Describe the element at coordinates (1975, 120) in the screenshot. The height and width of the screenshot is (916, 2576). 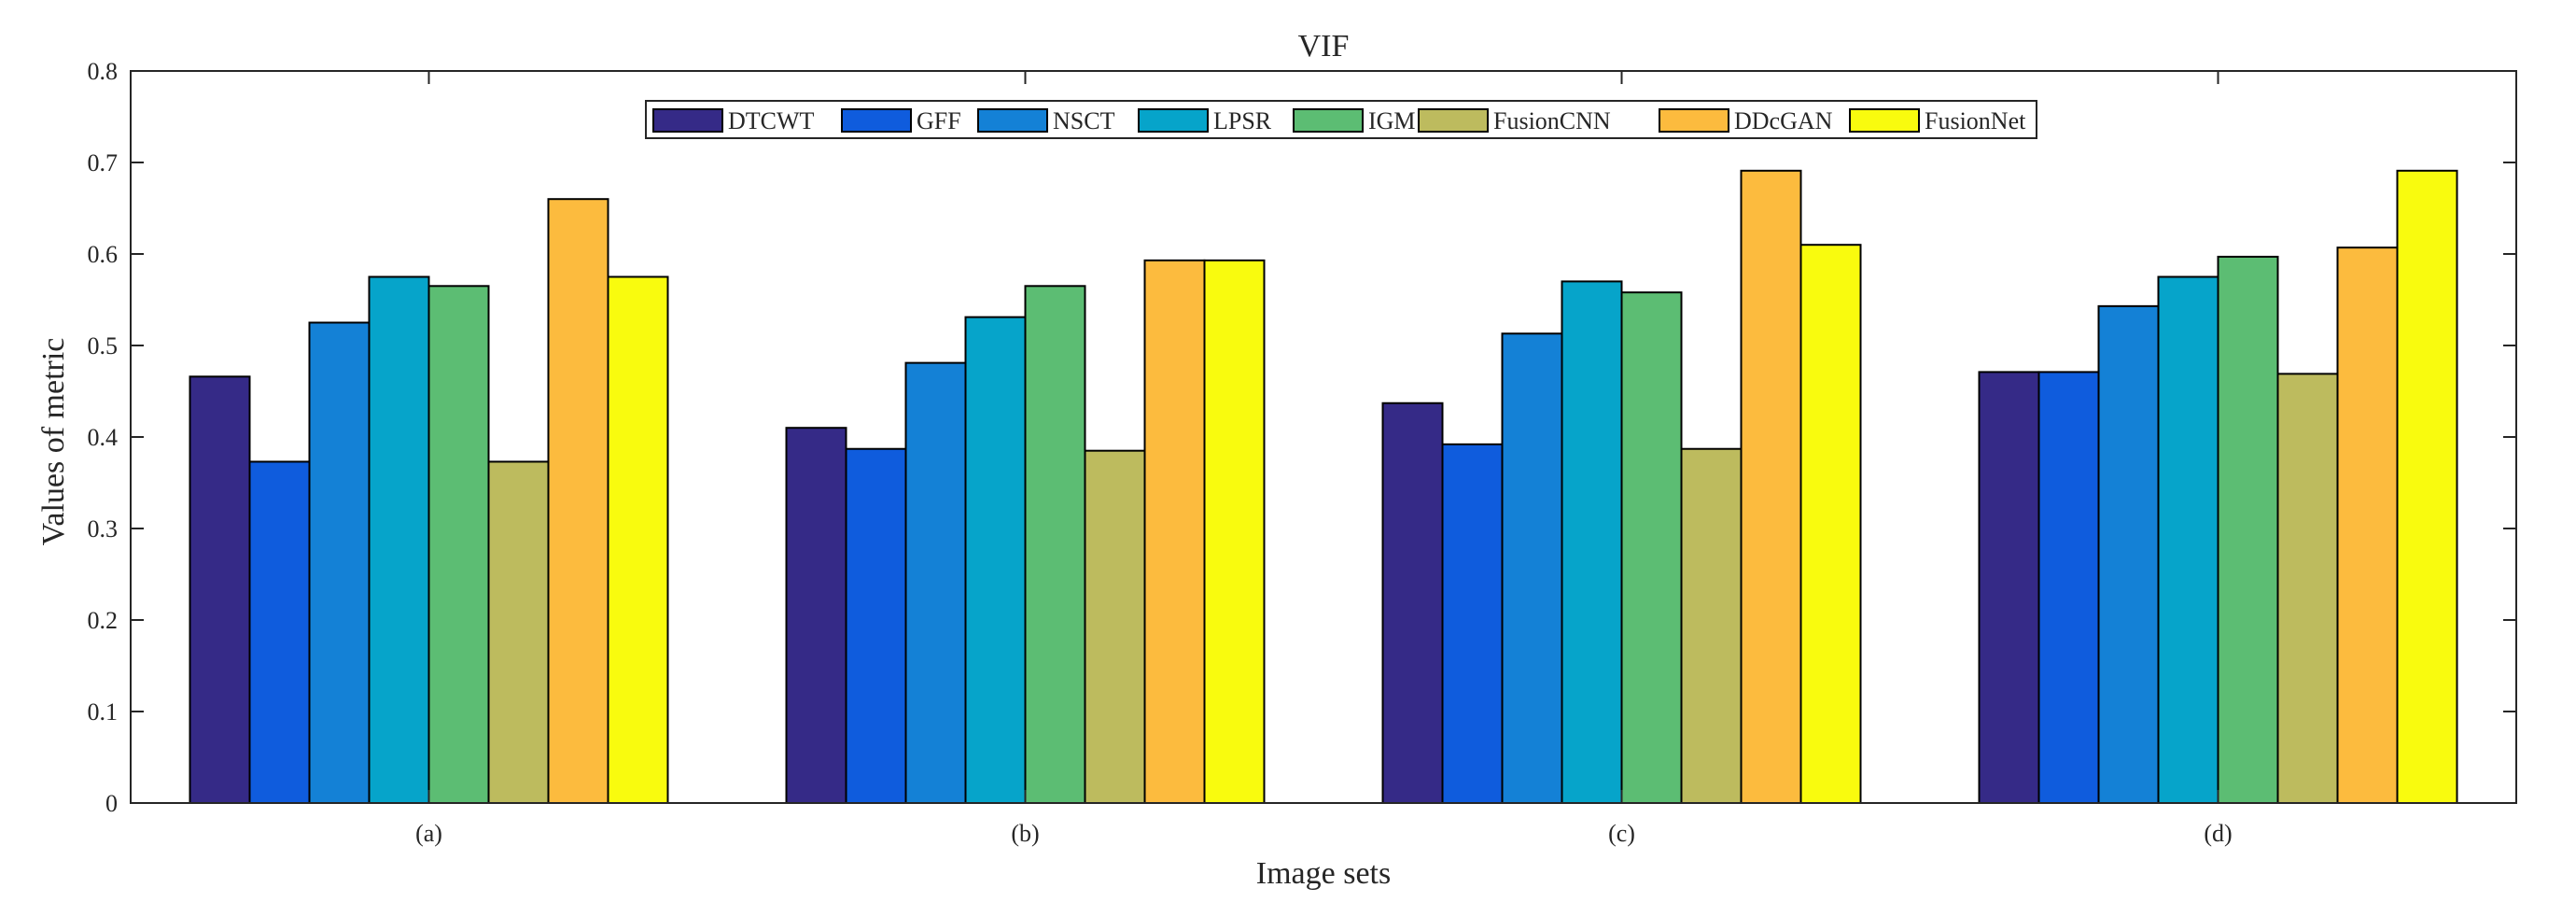
I see `legend-label-fusionnet: FusionNet` at that location.